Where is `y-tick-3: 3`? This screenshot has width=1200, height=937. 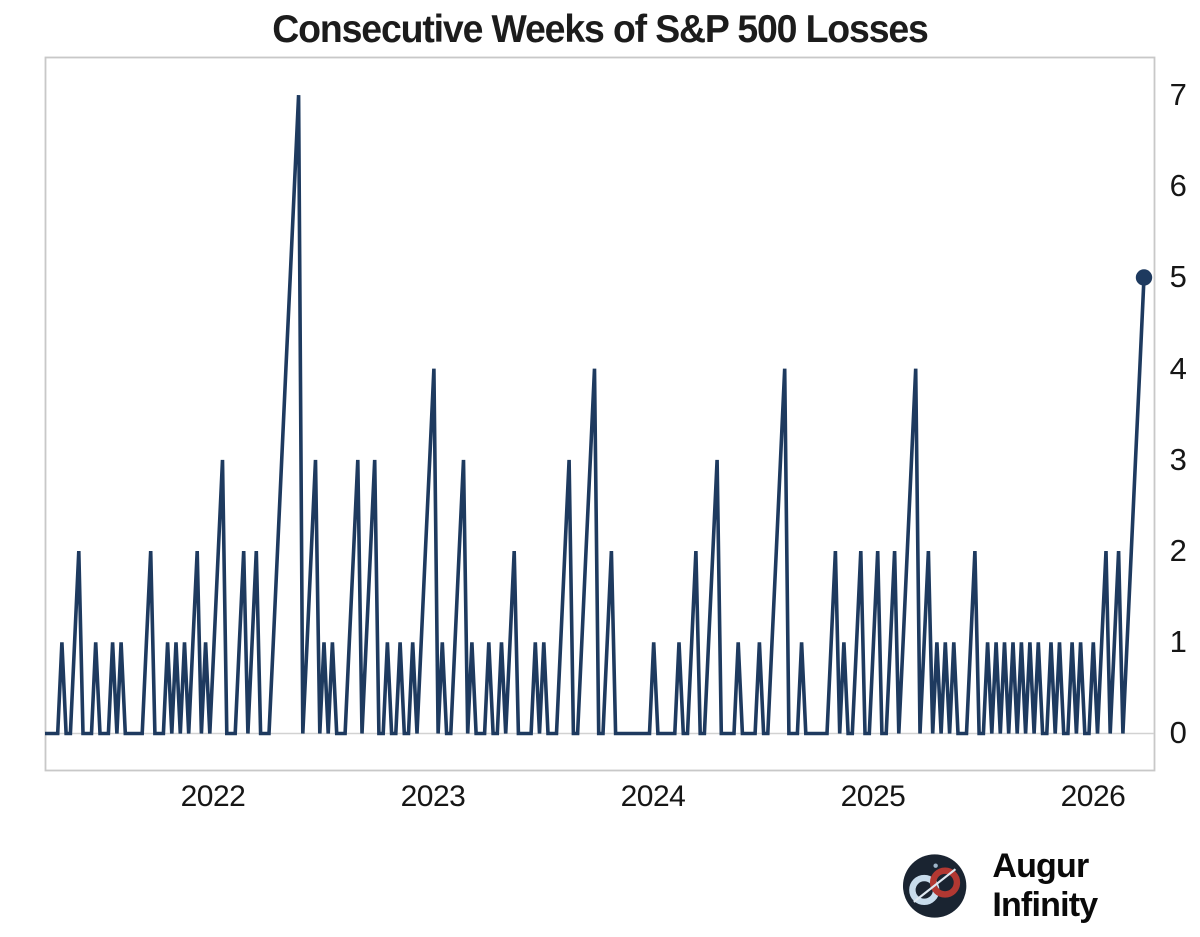 y-tick-3: 3 is located at coordinates (1178, 459).